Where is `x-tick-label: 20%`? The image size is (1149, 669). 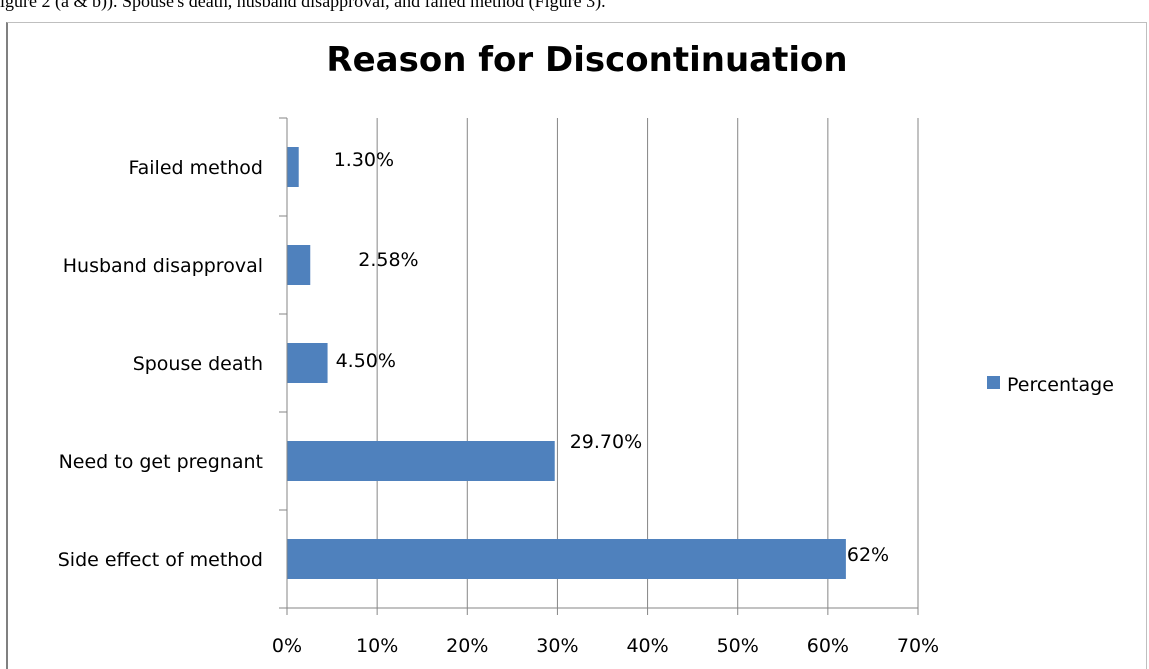
x-tick-label: 20% is located at coordinates (467, 646).